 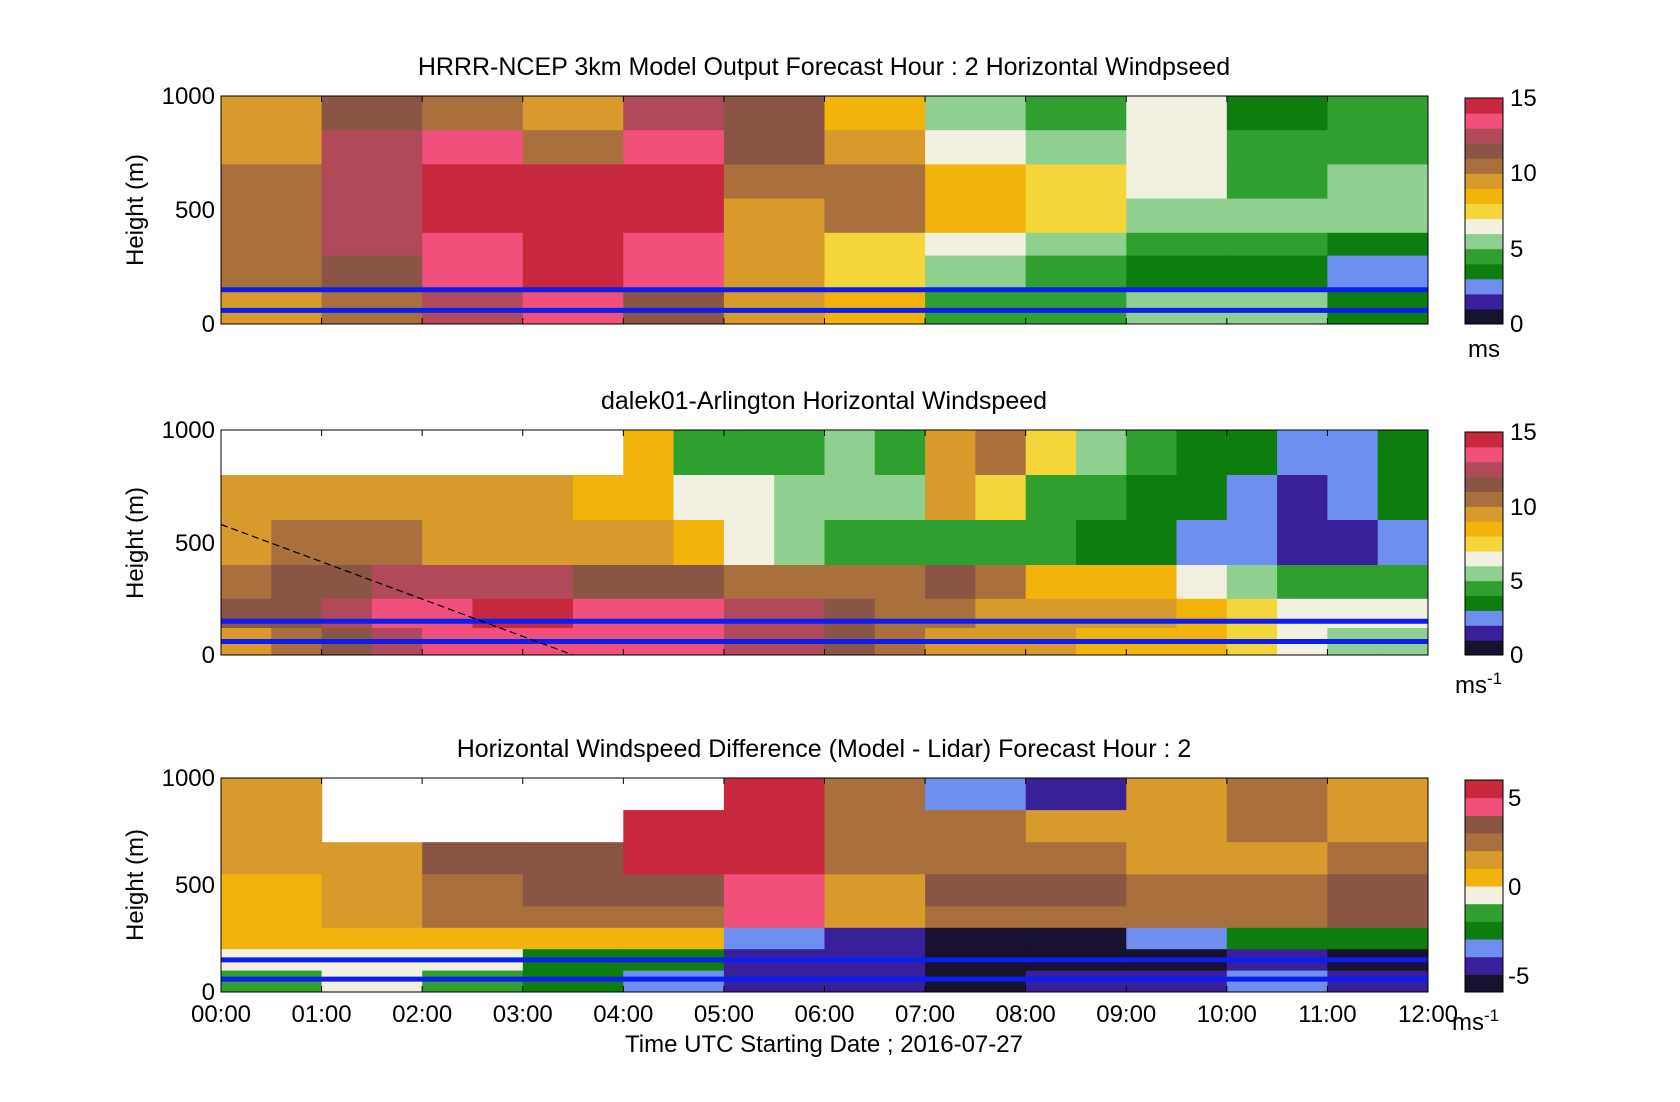 I want to click on x-tick-label: 10:00, so click(x=1227, y=1014).